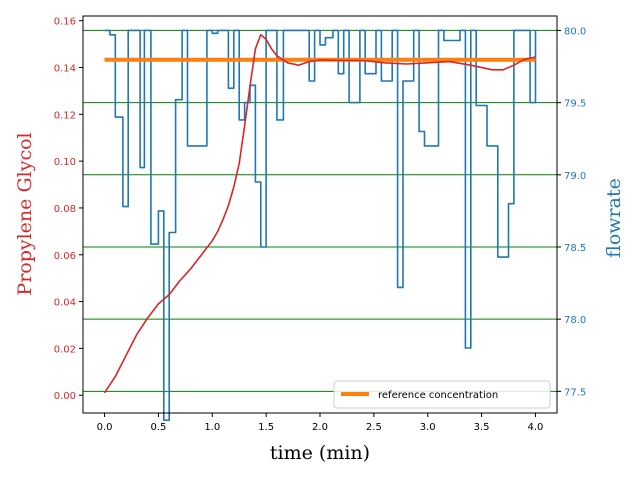 This screenshot has height=480, width=640. What do you see at coordinates (575, 31) in the screenshot?
I see `right-y-tick-label: 80.0` at bounding box center [575, 31].